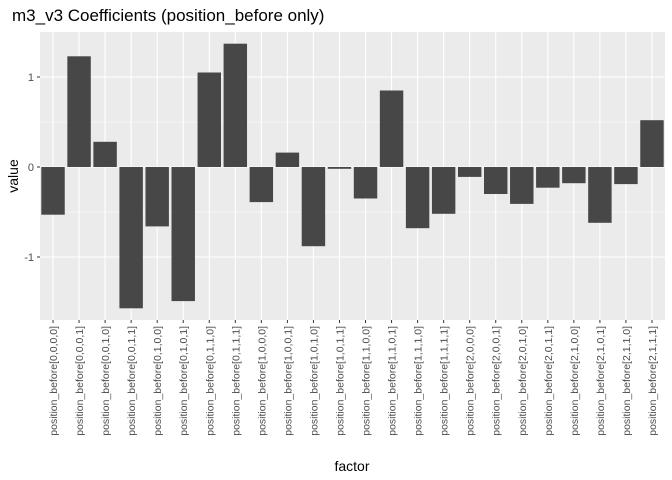 The width and height of the screenshot is (672, 480). What do you see at coordinates (351, 466) in the screenshot?
I see `x-axis-title: factor` at bounding box center [351, 466].